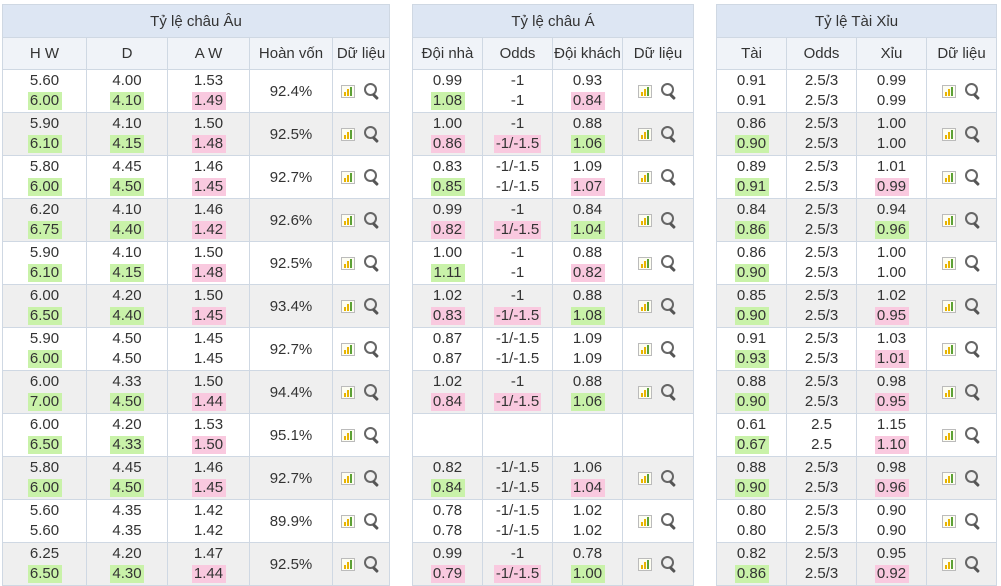  I want to click on away-odds-current: 1.04, so click(587, 230).